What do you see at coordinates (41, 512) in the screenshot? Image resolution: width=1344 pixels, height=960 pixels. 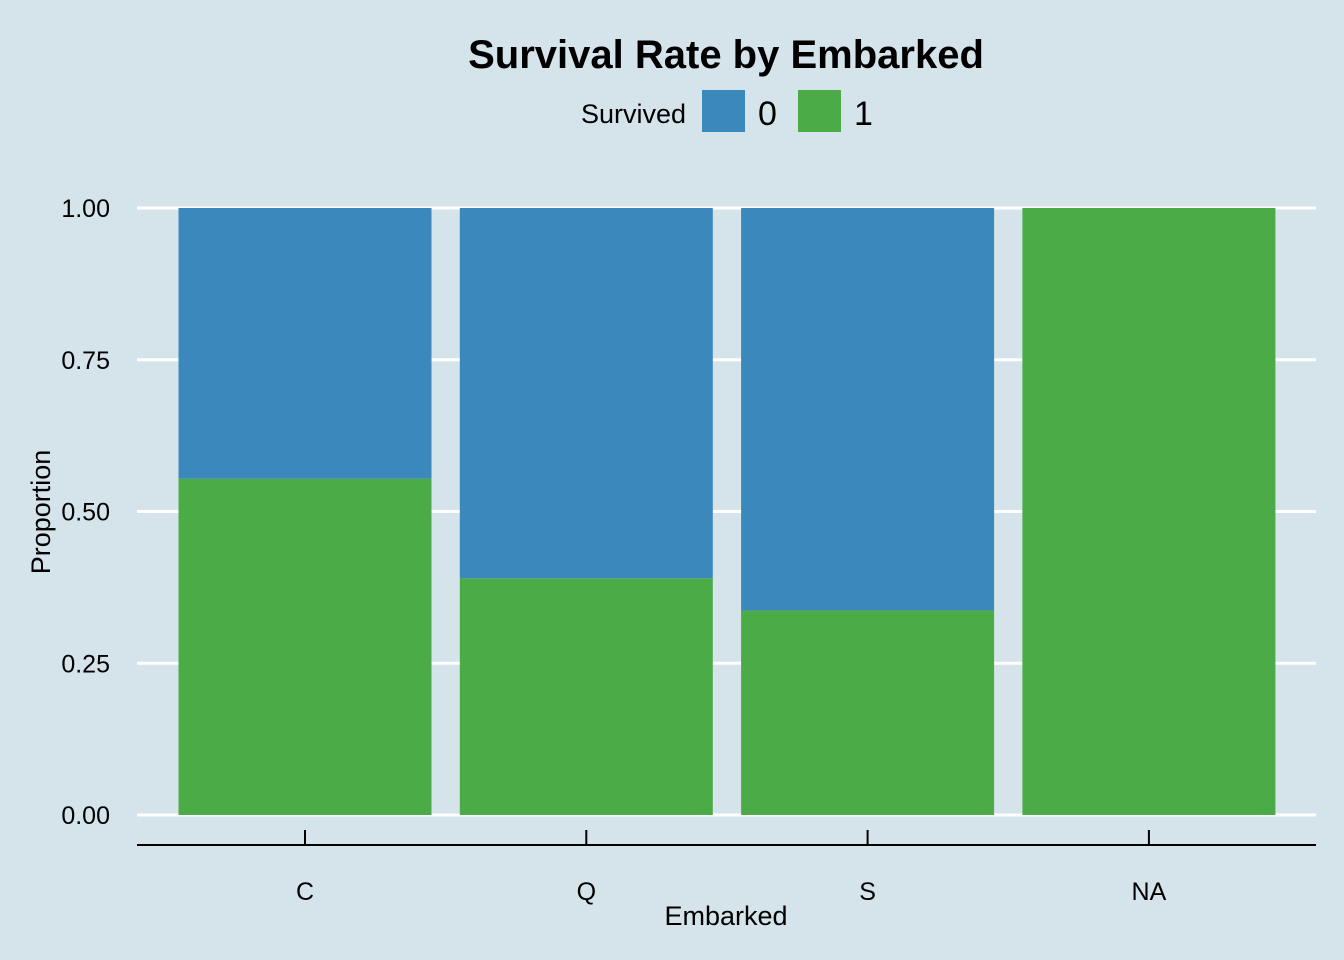 I see `y-axis-label: Proportion` at bounding box center [41, 512].